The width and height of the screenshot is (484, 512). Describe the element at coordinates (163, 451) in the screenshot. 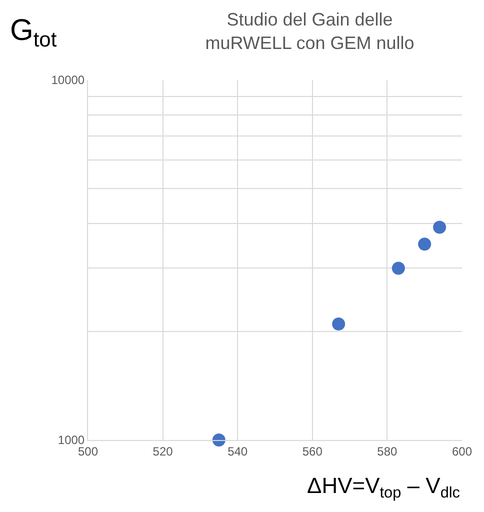

I see `x-tick-label: 520` at that location.